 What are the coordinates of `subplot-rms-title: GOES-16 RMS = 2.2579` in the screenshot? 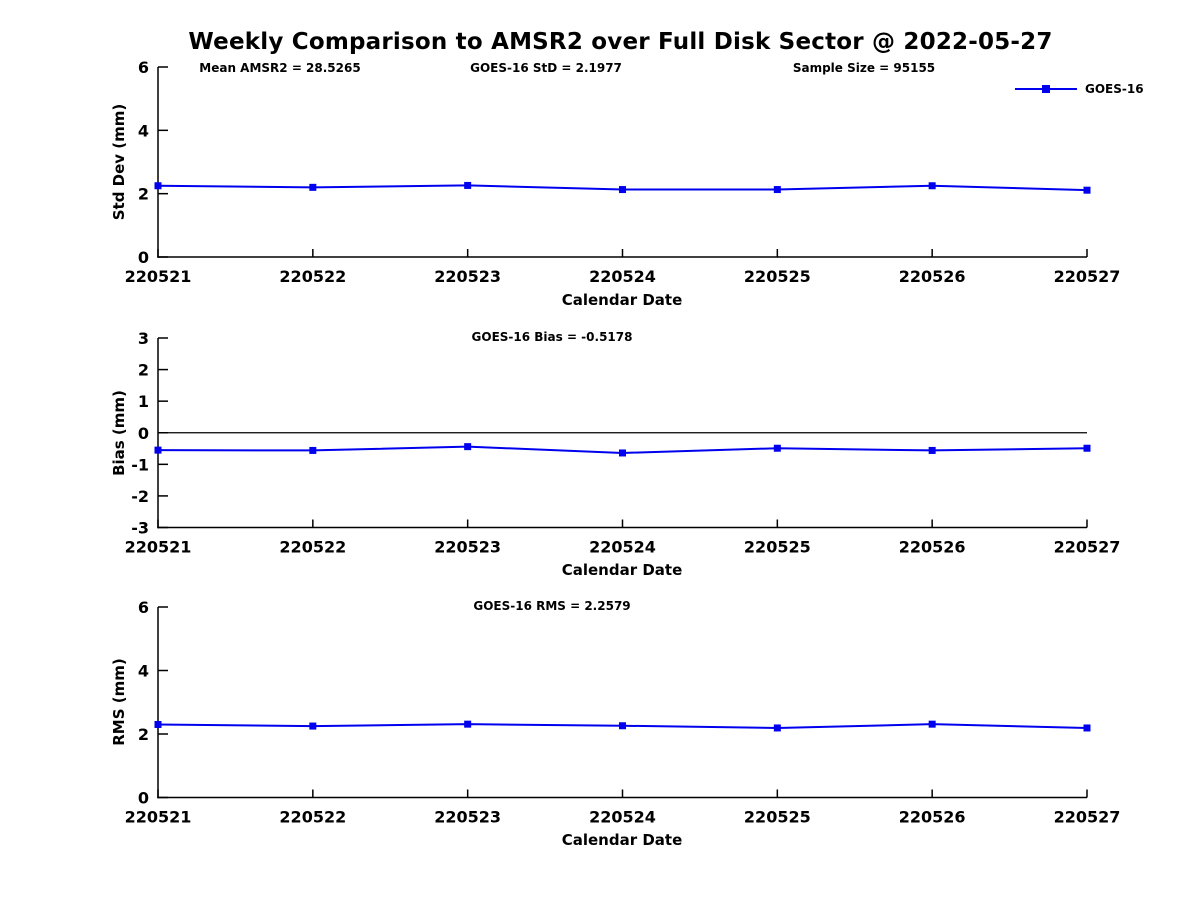 It's located at (552, 606).